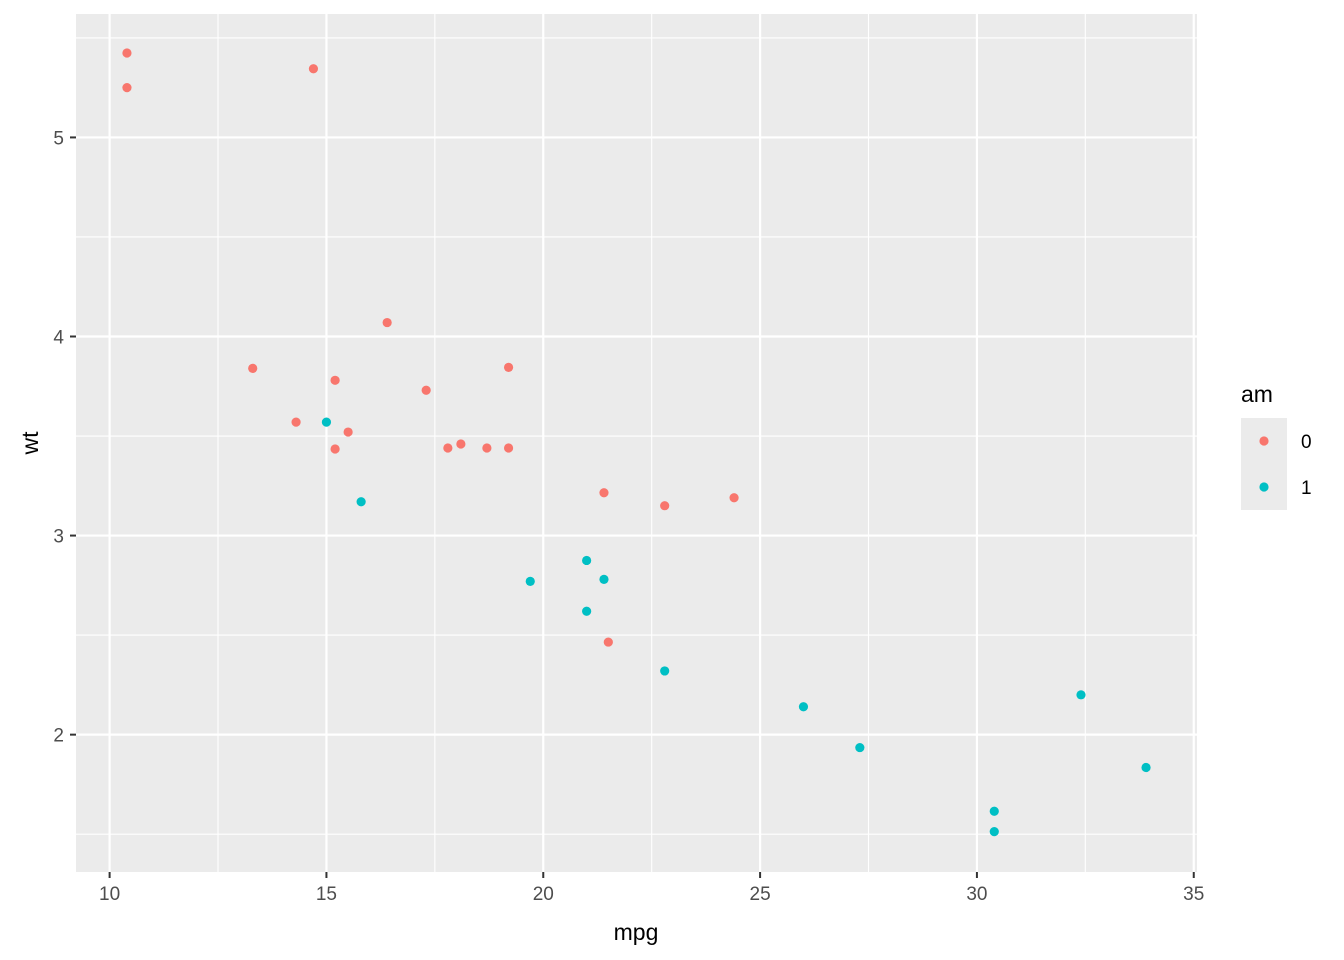  What do you see at coordinates (1306, 442) in the screenshot?
I see `legend-label-0: 0` at bounding box center [1306, 442].